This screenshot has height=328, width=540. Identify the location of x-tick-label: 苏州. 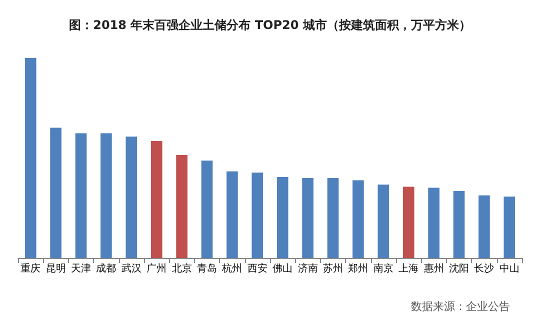
(333, 268).